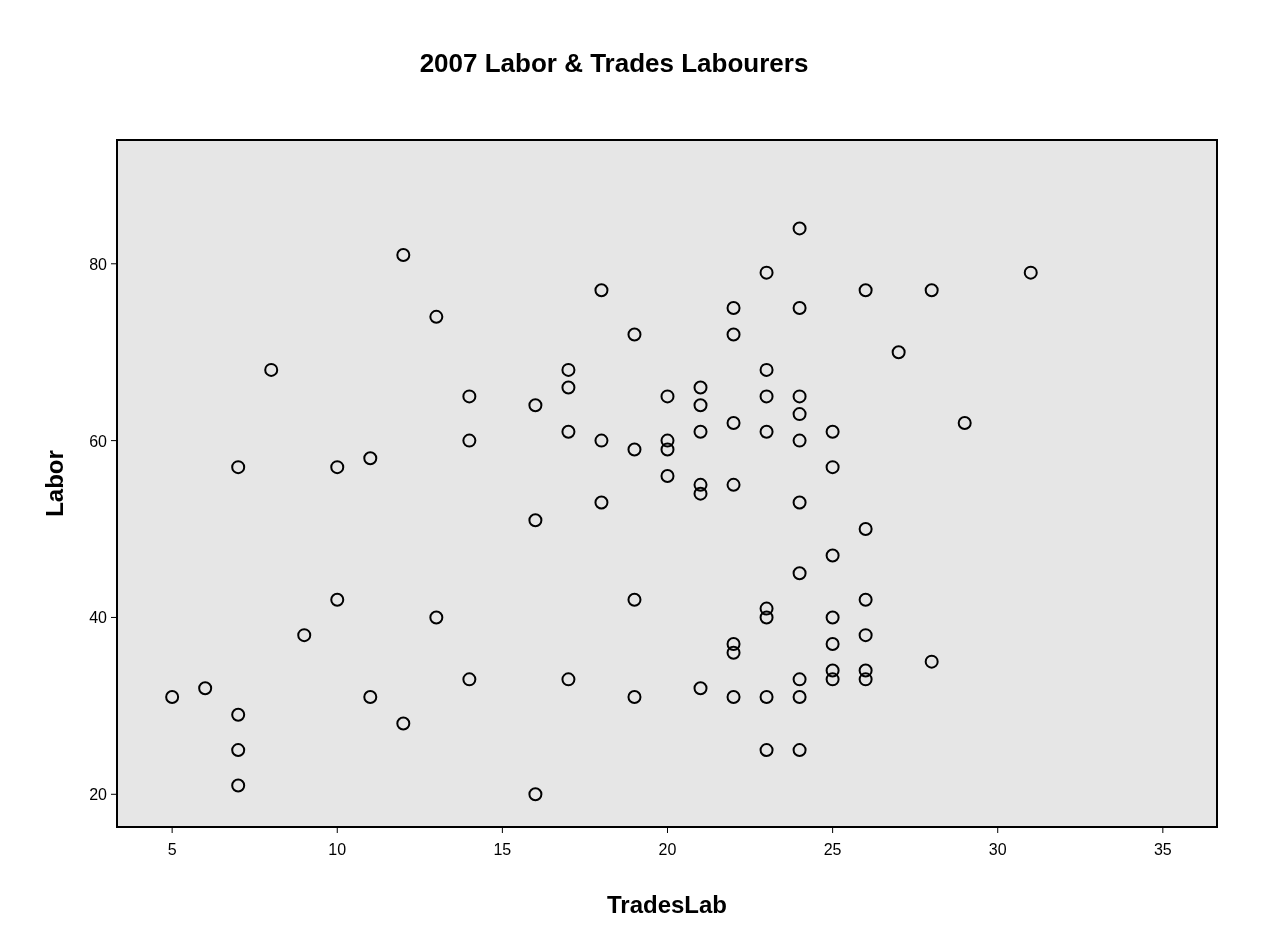 The height and width of the screenshot is (940, 1263). I want to click on x-tick-label: 35, so click(1162, 849).